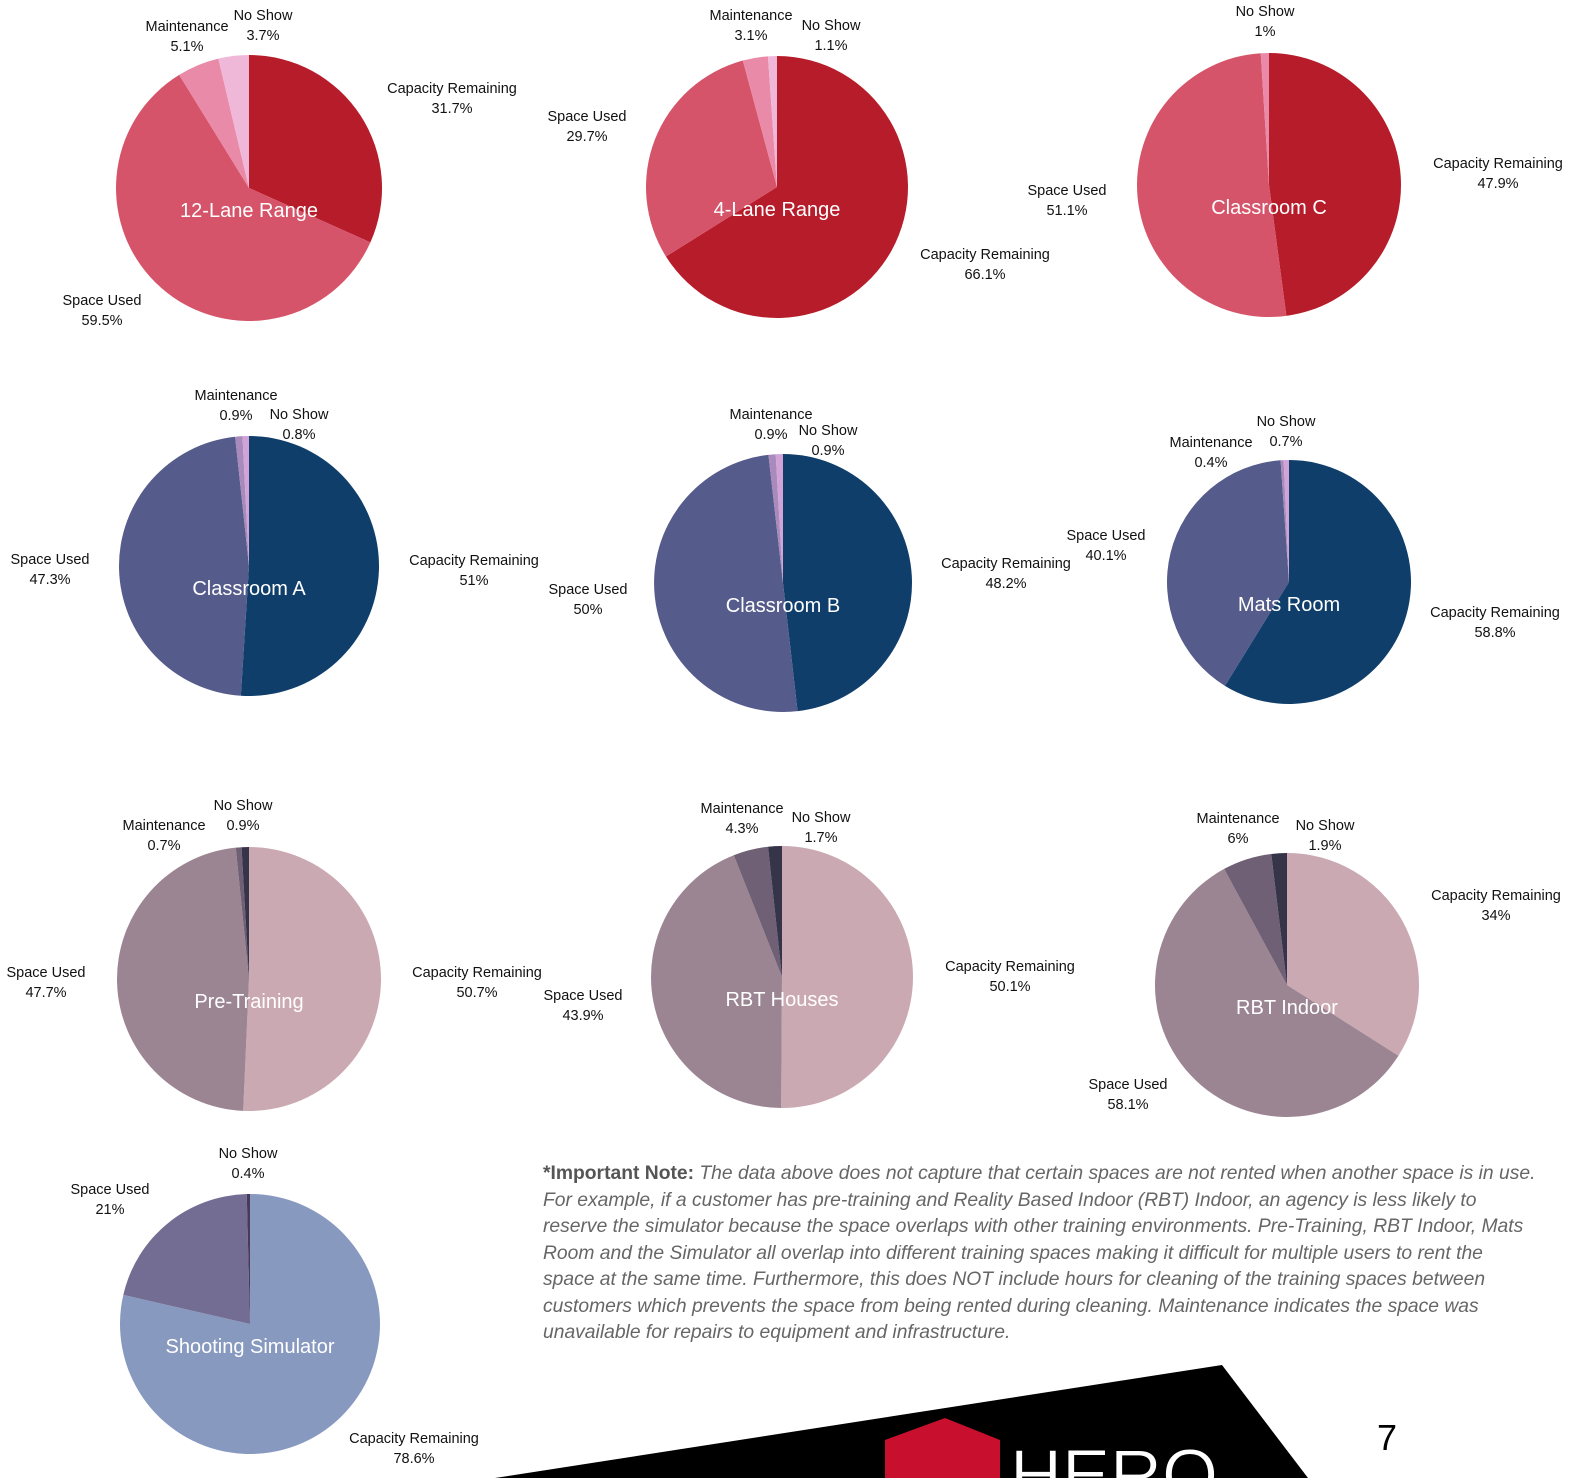  I want to click on slice-value: 59.5%, so click(101, 321).